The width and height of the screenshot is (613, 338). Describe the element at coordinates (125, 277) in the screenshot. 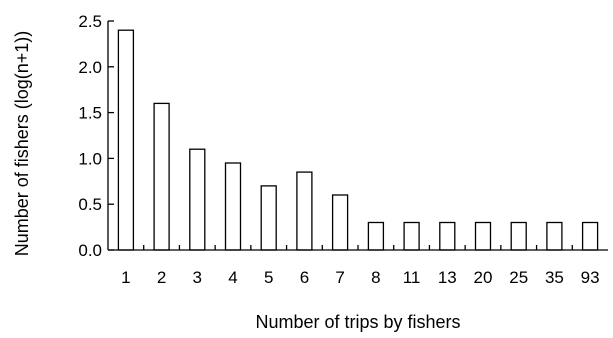

I see `x-tick-label-1: 1` at that location.